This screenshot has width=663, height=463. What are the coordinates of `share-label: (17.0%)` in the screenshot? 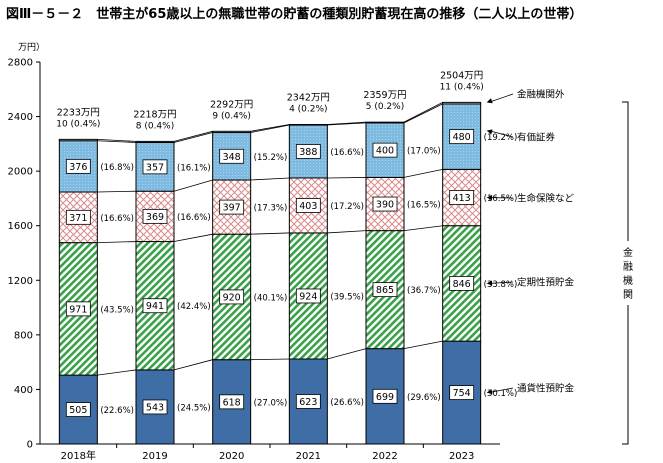 It's located at (424, 152).